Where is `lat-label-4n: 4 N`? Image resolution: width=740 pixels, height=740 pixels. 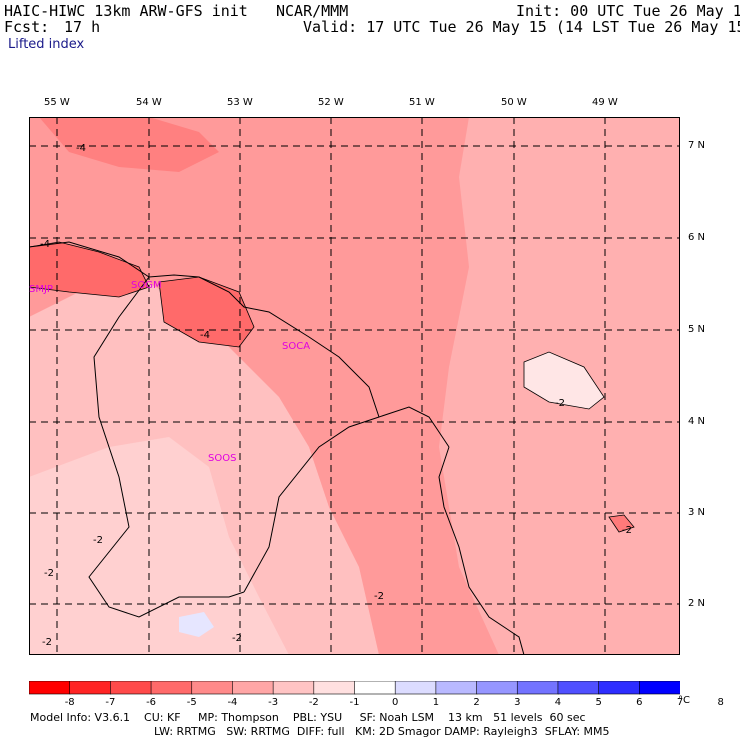 lat-label-4n: 4 N is located at coordinates (697, 421).